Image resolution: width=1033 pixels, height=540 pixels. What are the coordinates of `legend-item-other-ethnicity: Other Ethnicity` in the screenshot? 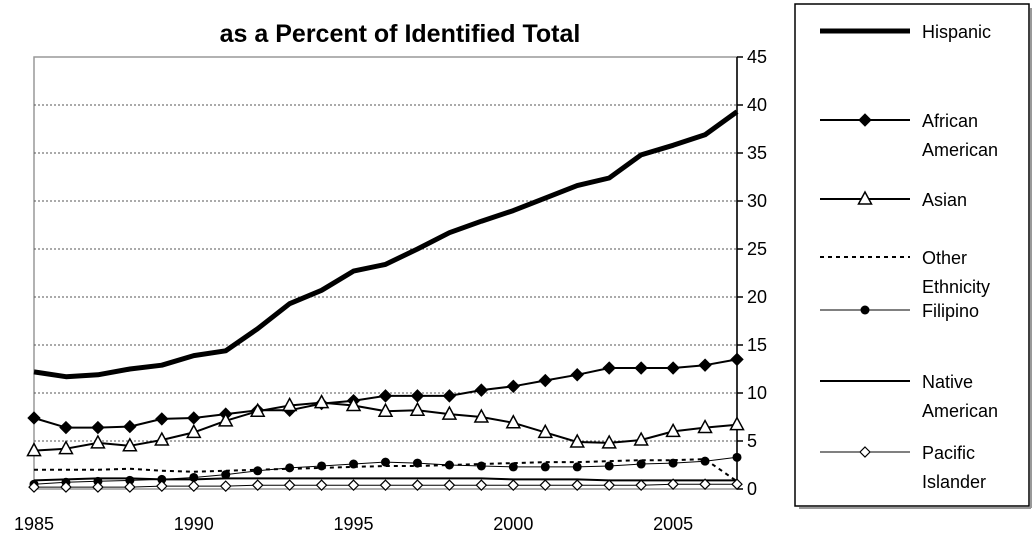 It's located at (905, 272).